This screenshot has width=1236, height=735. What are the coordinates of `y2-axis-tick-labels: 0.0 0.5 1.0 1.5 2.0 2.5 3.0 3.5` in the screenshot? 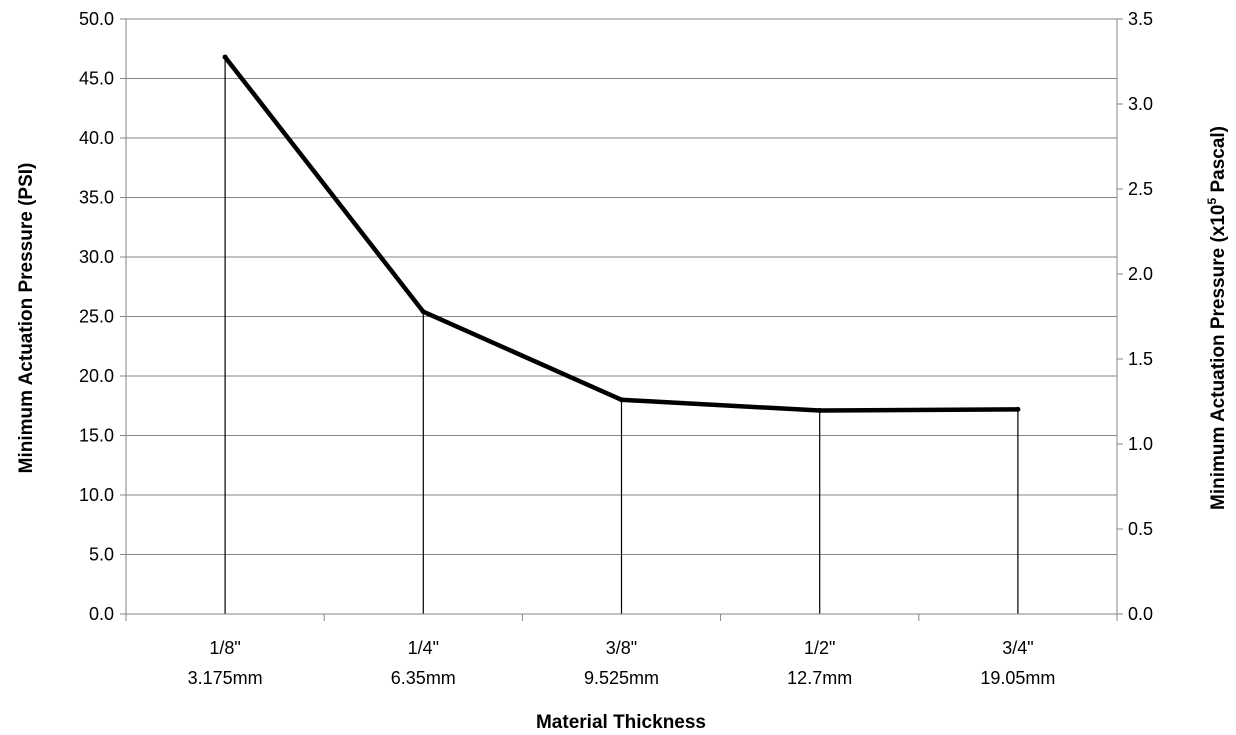 It's located at (1140, 316).